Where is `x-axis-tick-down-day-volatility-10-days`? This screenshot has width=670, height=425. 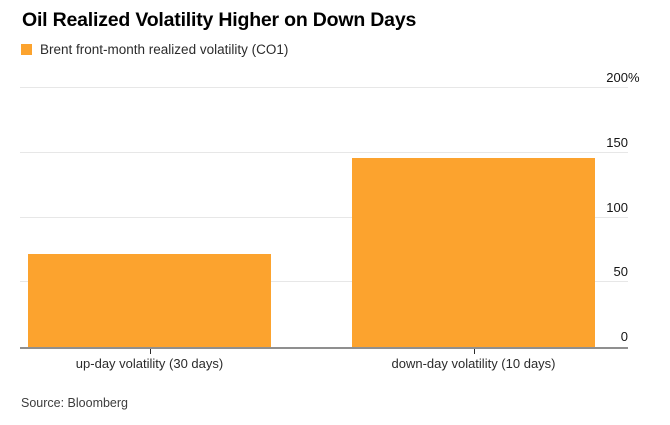
x-axis-tick-down-day-volatility-10-days is located at coordinates (474, 351).